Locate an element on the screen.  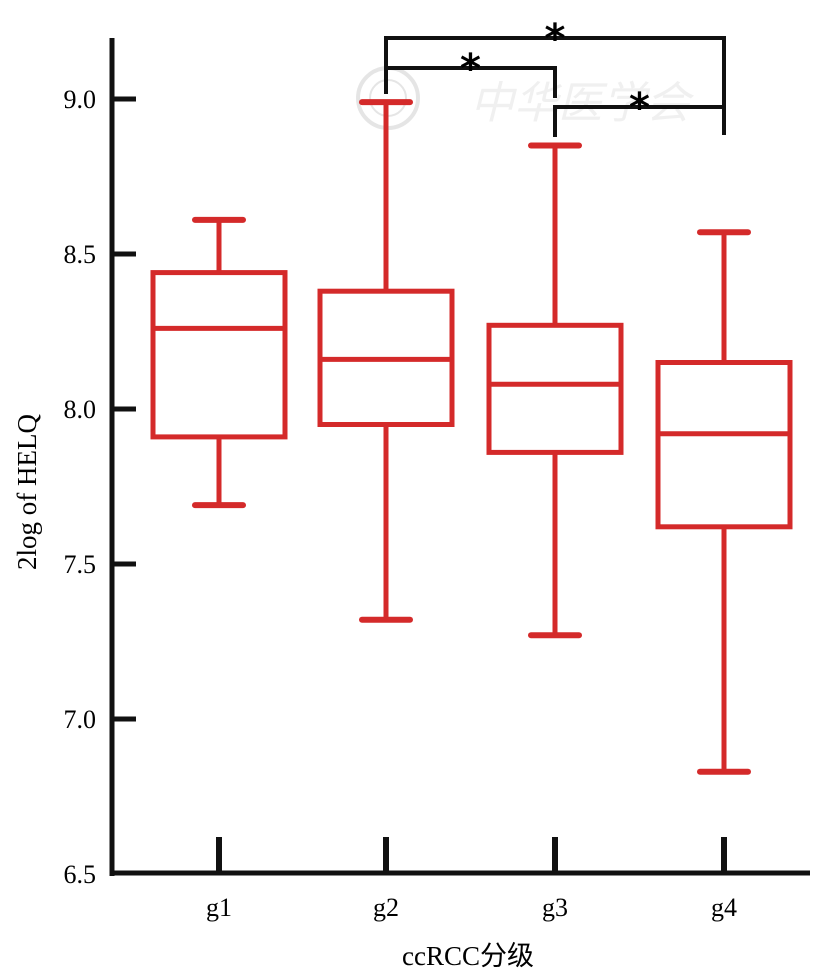
y-tick-label: 6.5 is located at coordinates (80, 874).